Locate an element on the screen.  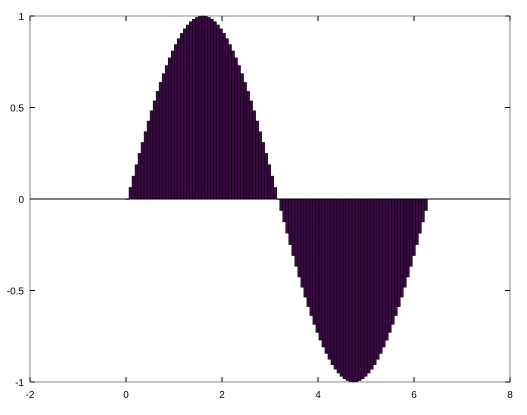
x-tick-label: 0 is located at coordinates (126, 395).